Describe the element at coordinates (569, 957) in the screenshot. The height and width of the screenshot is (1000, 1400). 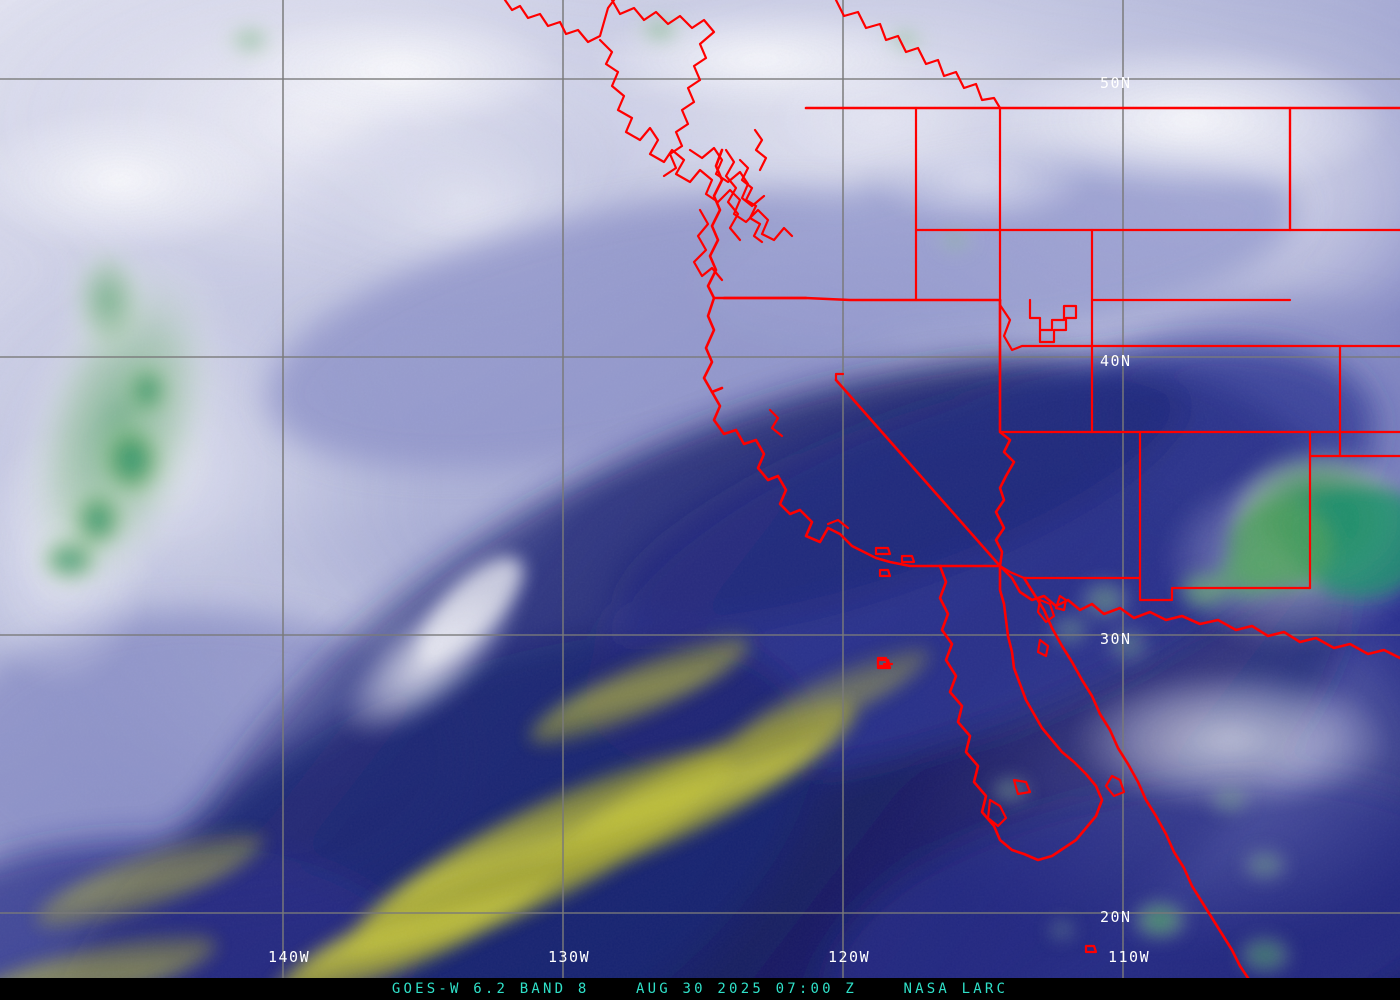
I see `lon-label-130w: 130W` at that location.